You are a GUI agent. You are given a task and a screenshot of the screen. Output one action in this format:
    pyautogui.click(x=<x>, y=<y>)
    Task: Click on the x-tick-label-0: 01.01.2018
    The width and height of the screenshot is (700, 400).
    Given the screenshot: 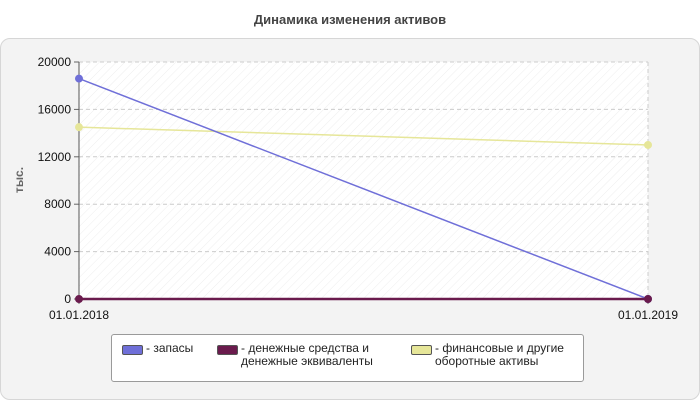 What is the action you would take?
    pyautogui.click(x=79, y=315)
    